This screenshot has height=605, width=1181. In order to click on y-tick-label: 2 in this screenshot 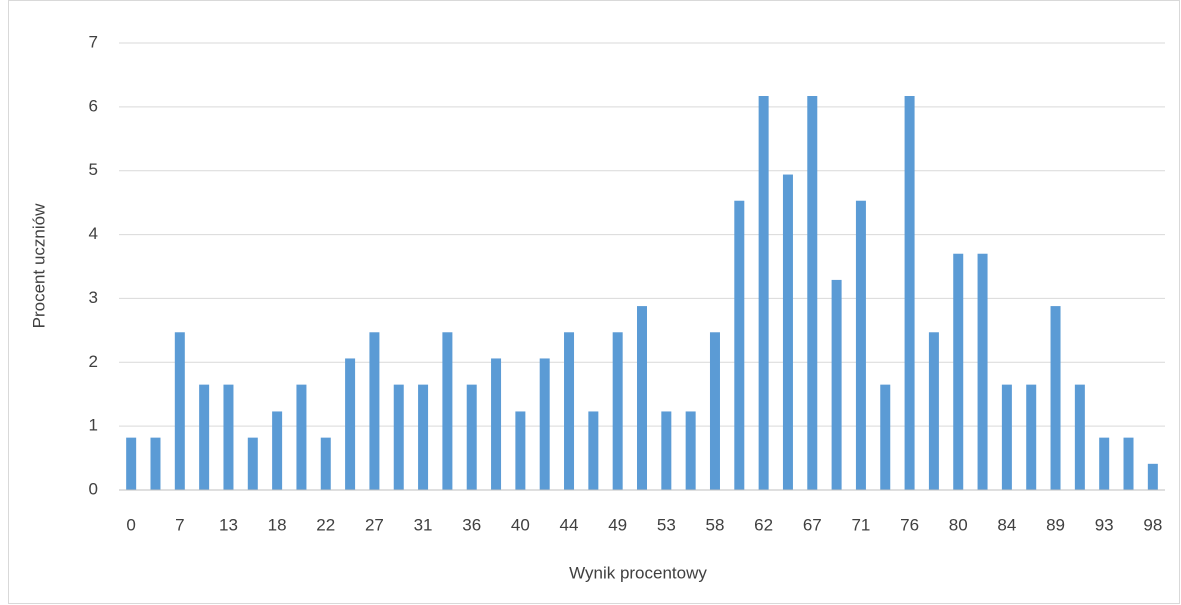, I will do `click(93, 361)`.